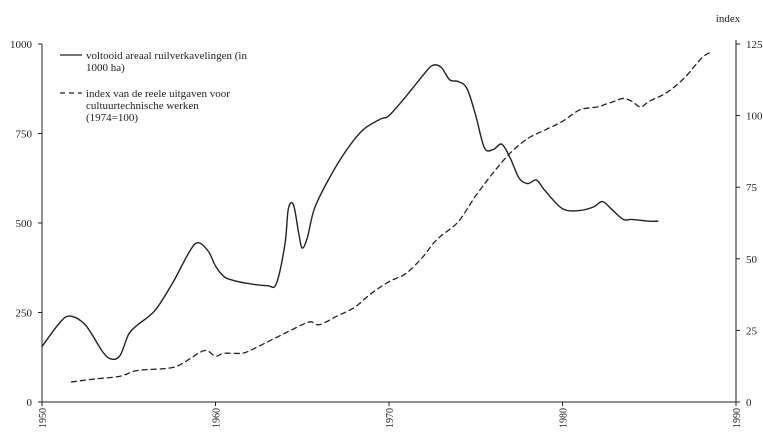  I want to click on left-y-tick-labels: 0 250 500 750 1000, so click(26, 224).